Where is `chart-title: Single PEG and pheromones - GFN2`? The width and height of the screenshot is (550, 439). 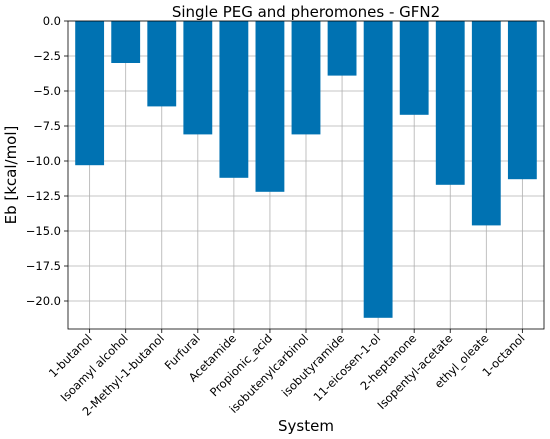
chart-title: Single PEG and pheromones - GFN2 is located at coordinates (306, 12).